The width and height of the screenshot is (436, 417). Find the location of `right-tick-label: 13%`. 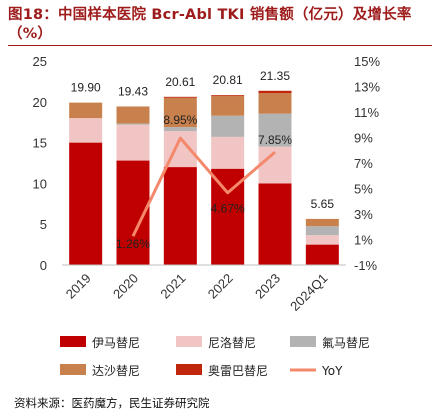

right-tick-label: 13% is located at coordinates (367, 87).